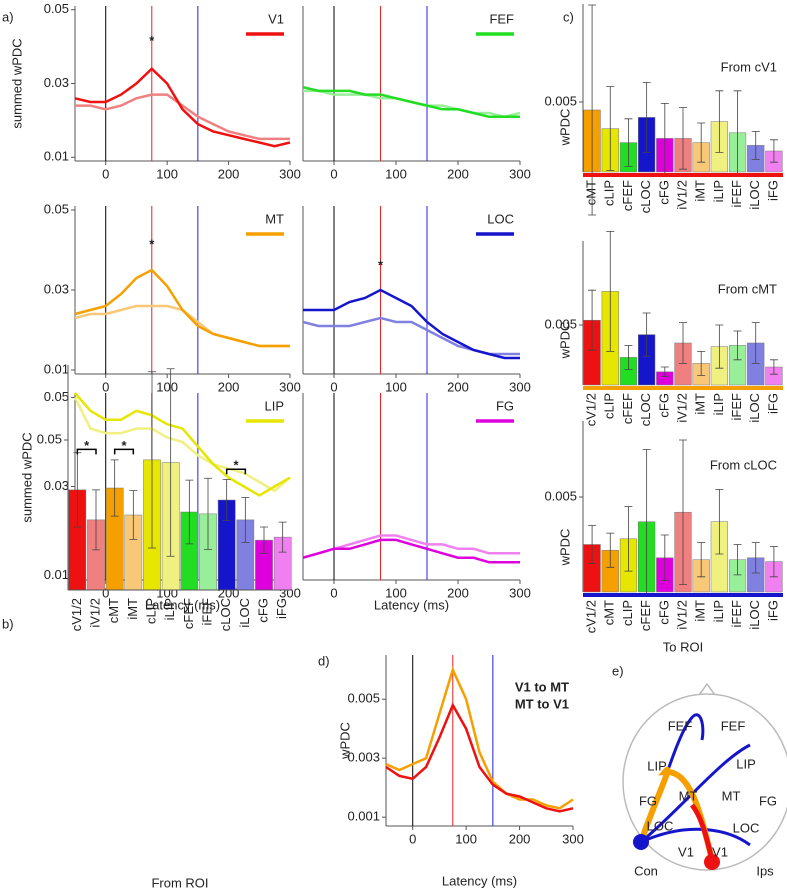  What do you see at coordinates (505, 405) in the screenshot?
I see `panel-title: FG` at bounding box center [505, 405].